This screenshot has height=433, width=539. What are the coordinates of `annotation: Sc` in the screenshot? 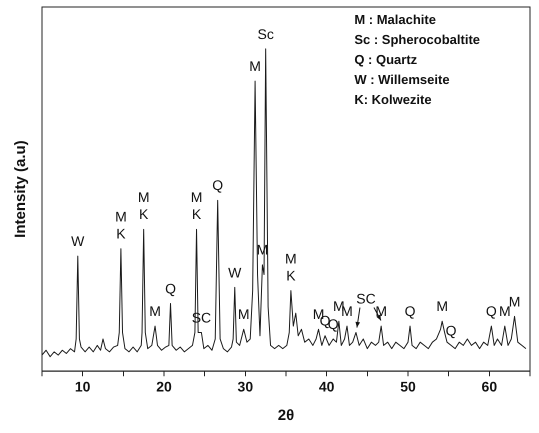 It's located at (265, 34).